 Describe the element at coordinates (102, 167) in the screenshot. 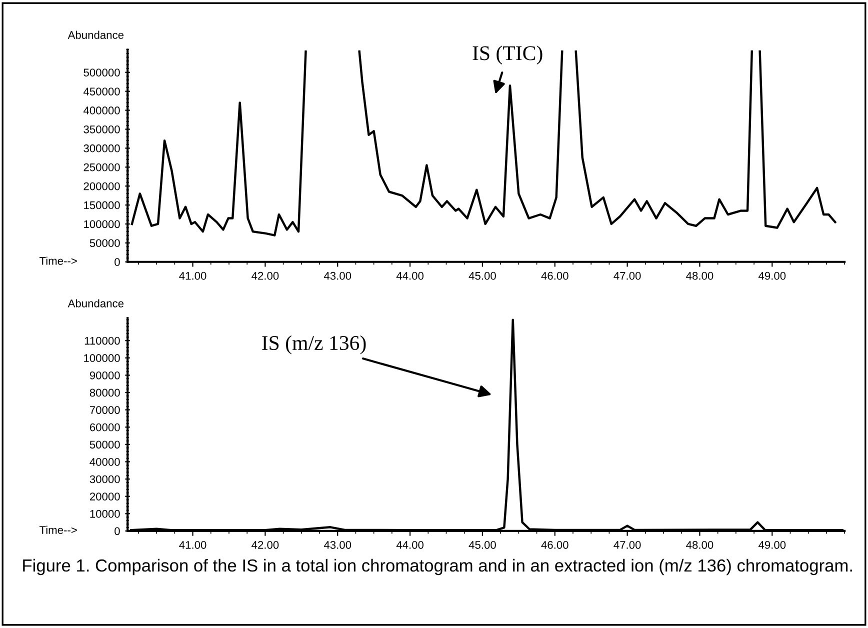

I see `y-tick-label: 250000` at that location.